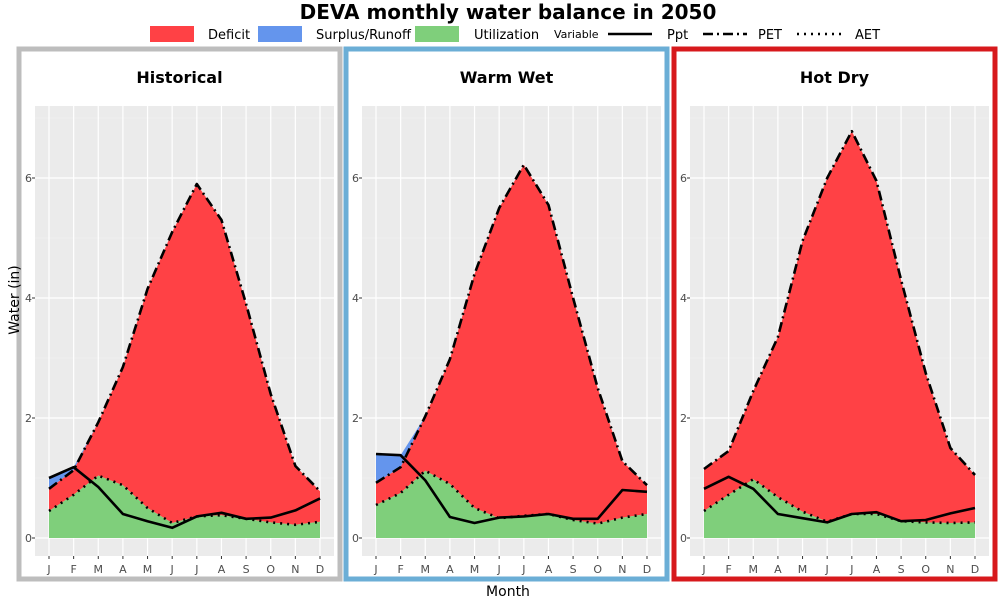  What do you see at coordinates (770, 35) in the screenshot?
I see `legend-line-label-1: PET` at bounding box center [770, 35].